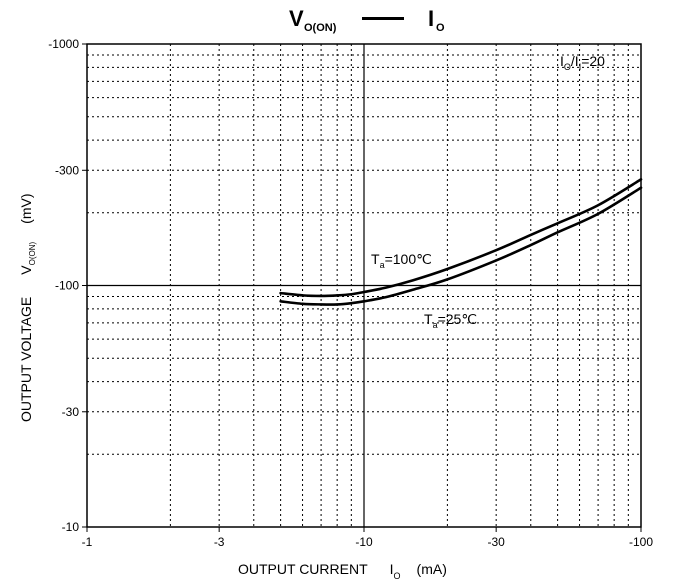 The image size is (673, 584). What do you see at coordinates (364, 542) in the screenshot?
I see `x-tick-label: -10` at bounding box center [364, 542].